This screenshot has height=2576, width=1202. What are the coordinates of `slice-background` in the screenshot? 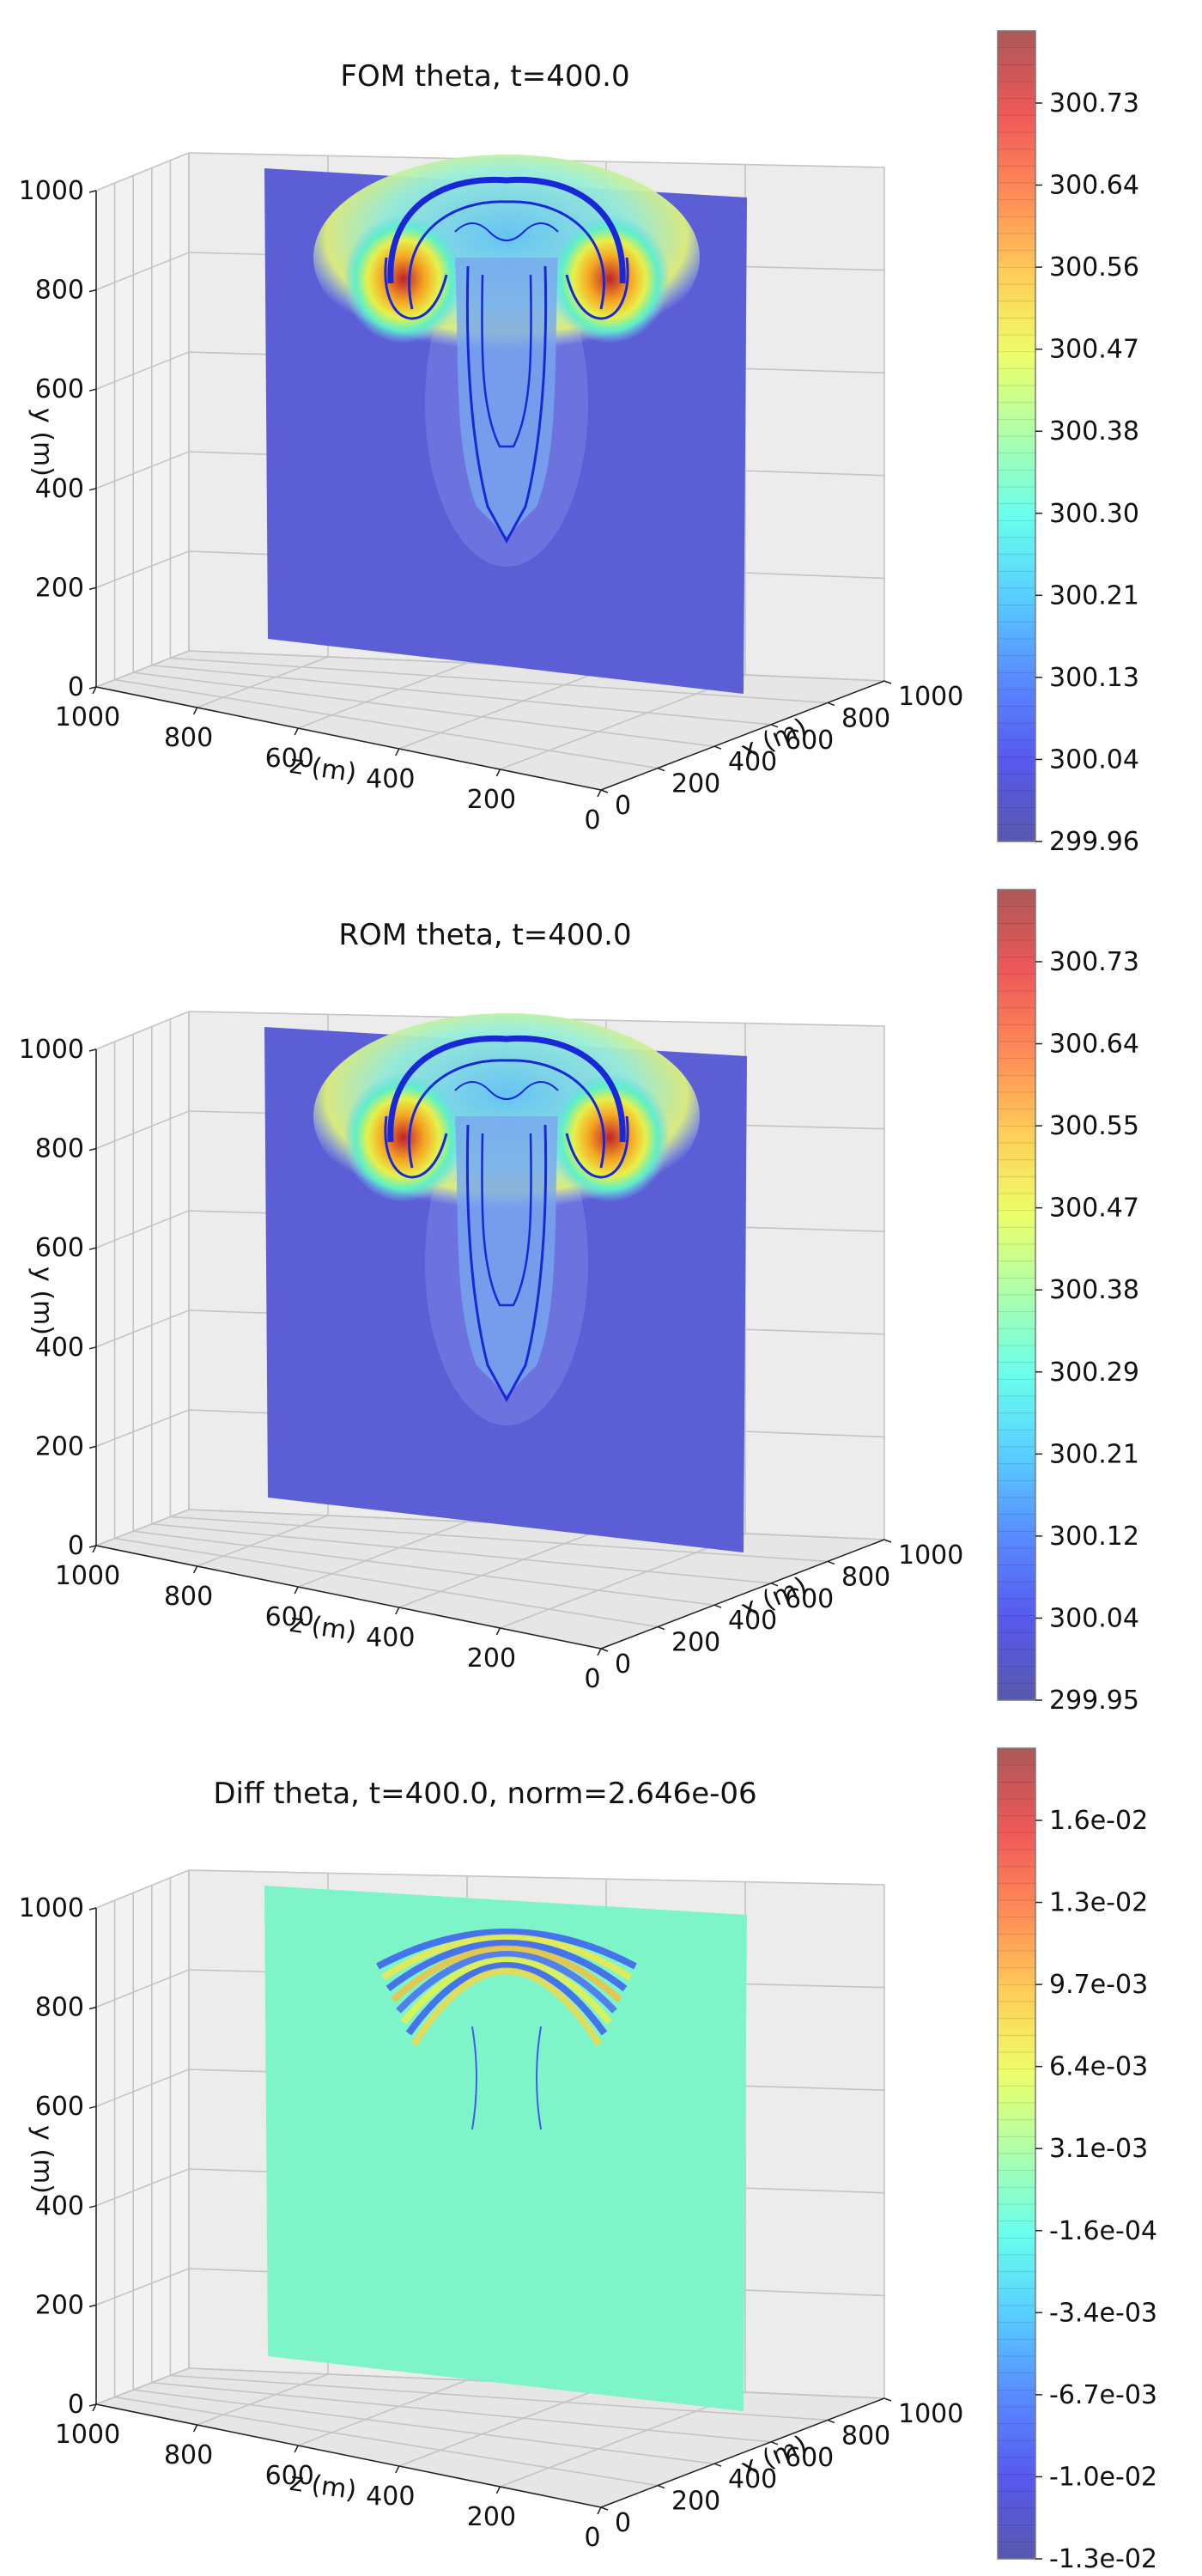 It's located at (505, 2148).